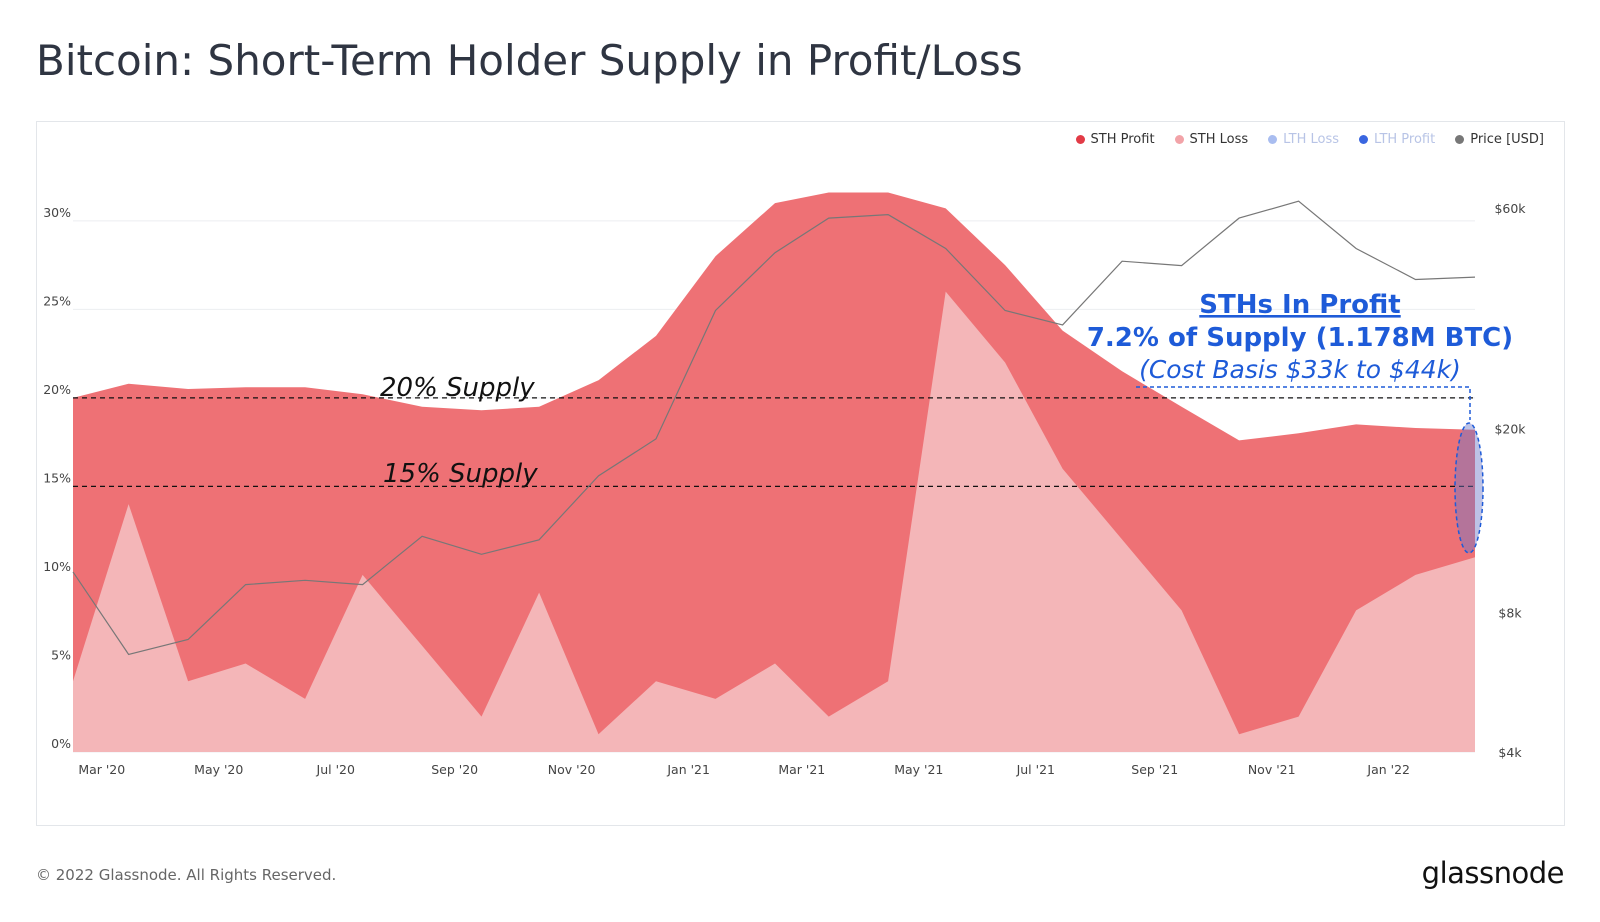 The image size is (1600, 922). I want to click on y-left-tick-label: 25%, so click(57, 300).